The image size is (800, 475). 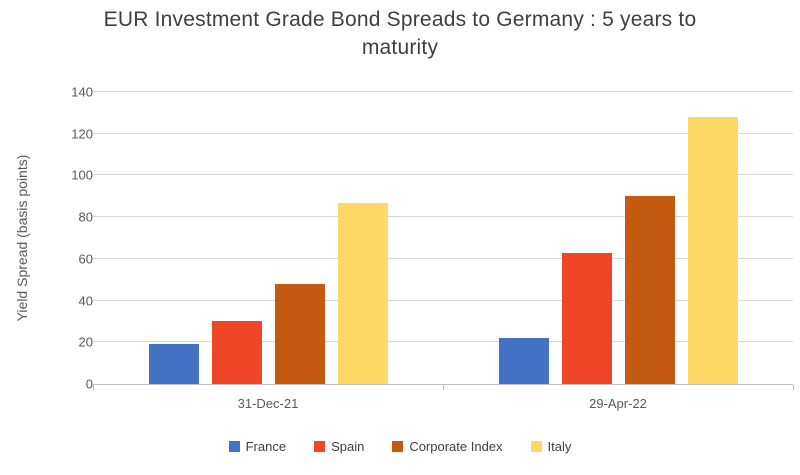 I want to click on y-tick-label-40: 40, so click(x=85, y=301).